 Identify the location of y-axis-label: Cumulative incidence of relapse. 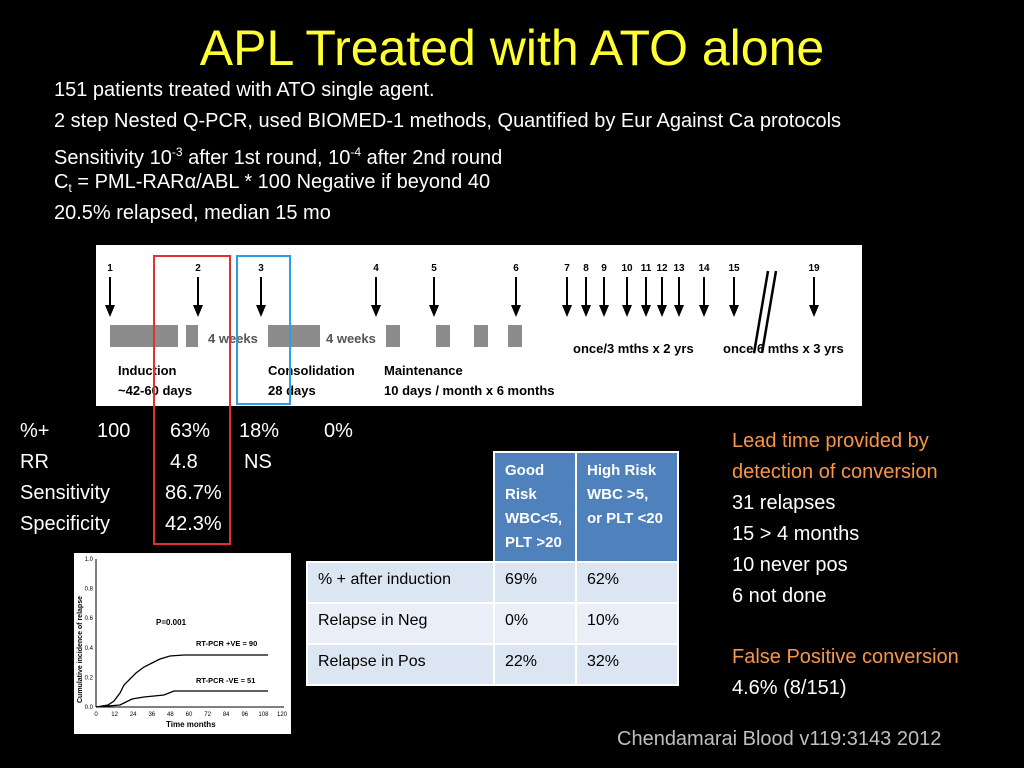
(80, 649).